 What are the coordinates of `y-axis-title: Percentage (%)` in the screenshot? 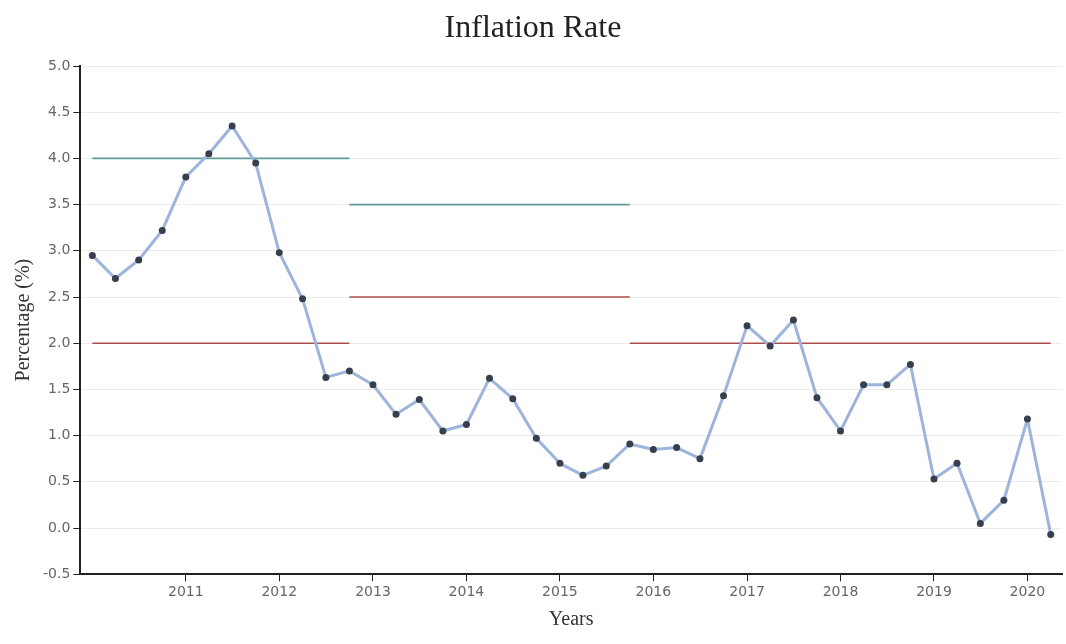 It's located at (23, 320).